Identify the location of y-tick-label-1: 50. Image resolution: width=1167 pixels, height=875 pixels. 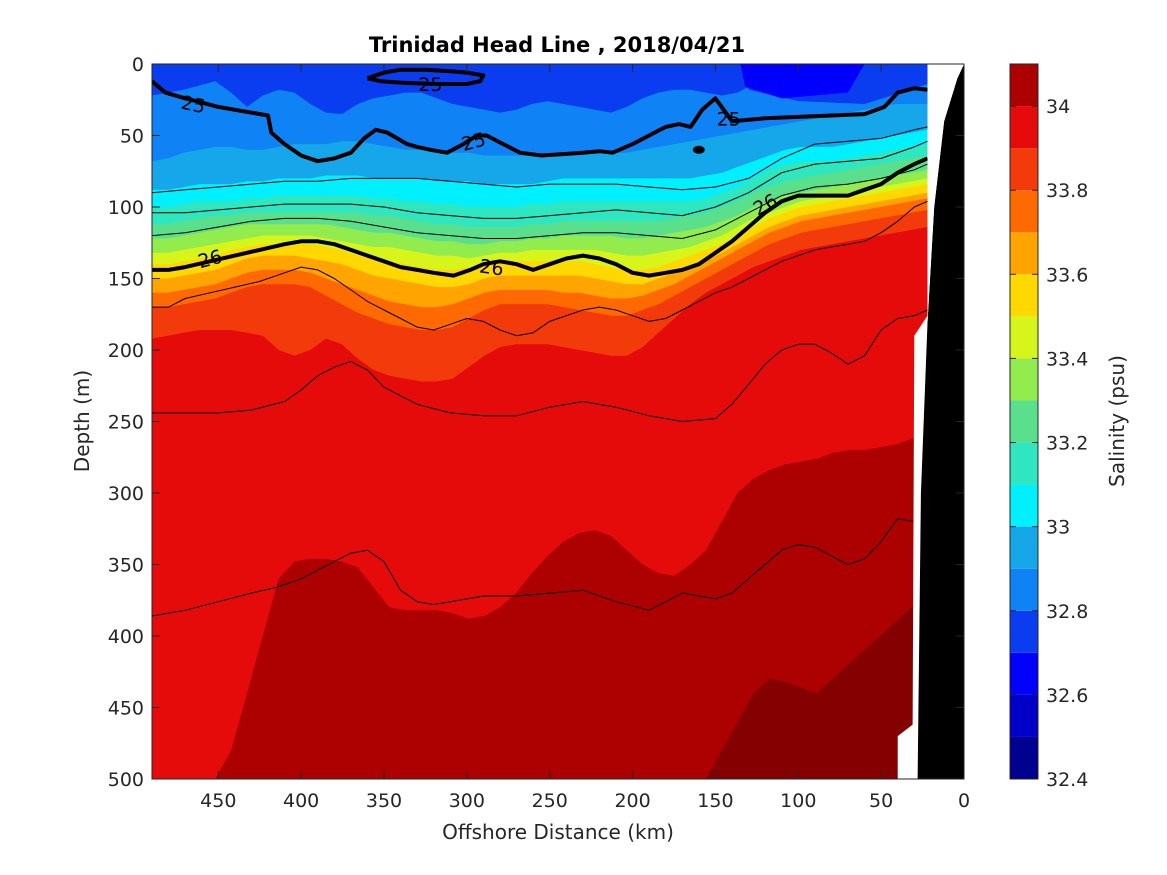
(132, 137).